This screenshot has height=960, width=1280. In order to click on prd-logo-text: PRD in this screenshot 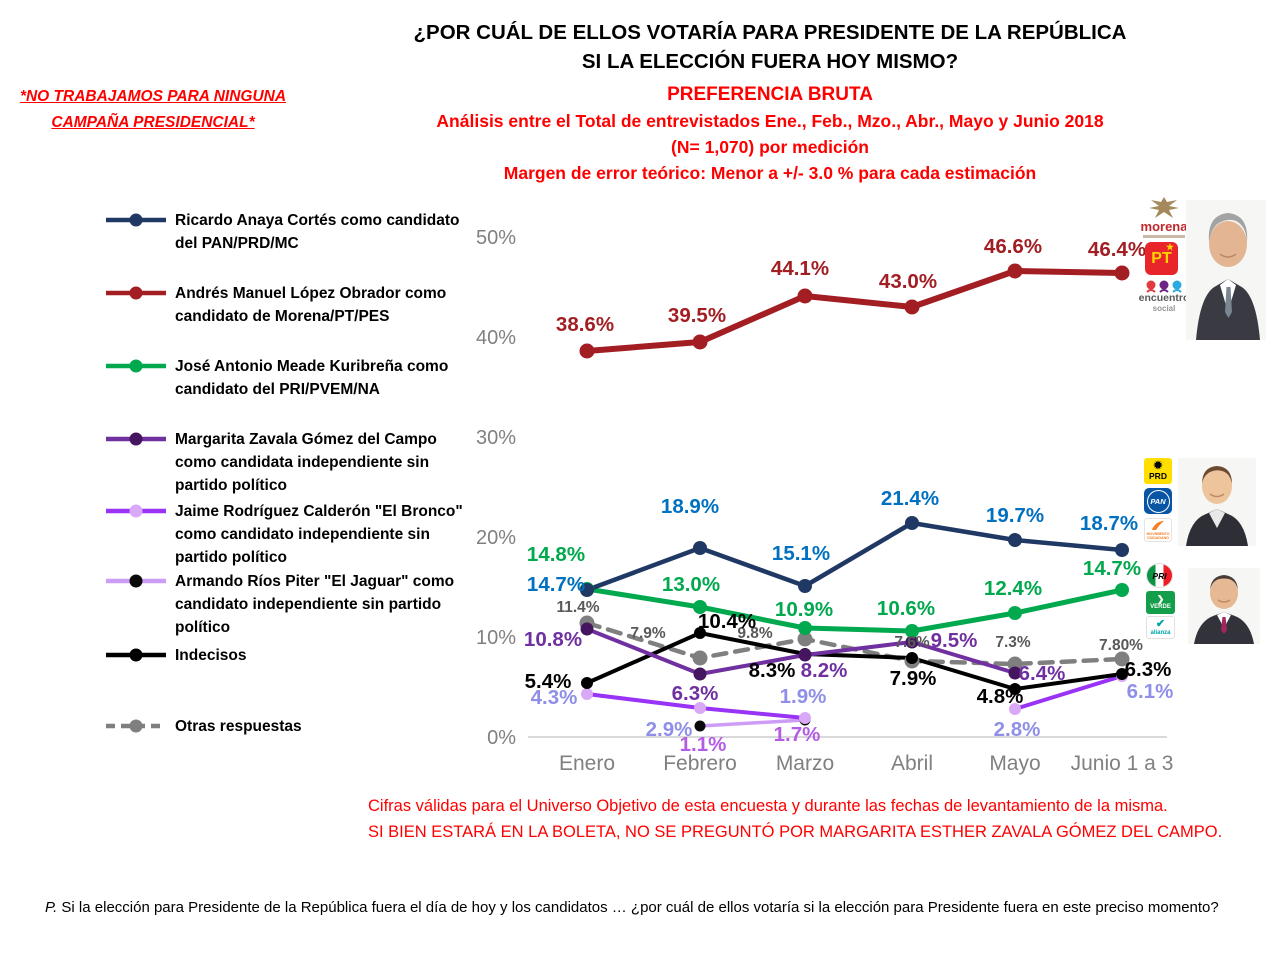, I will do `click(1158, 476)`.